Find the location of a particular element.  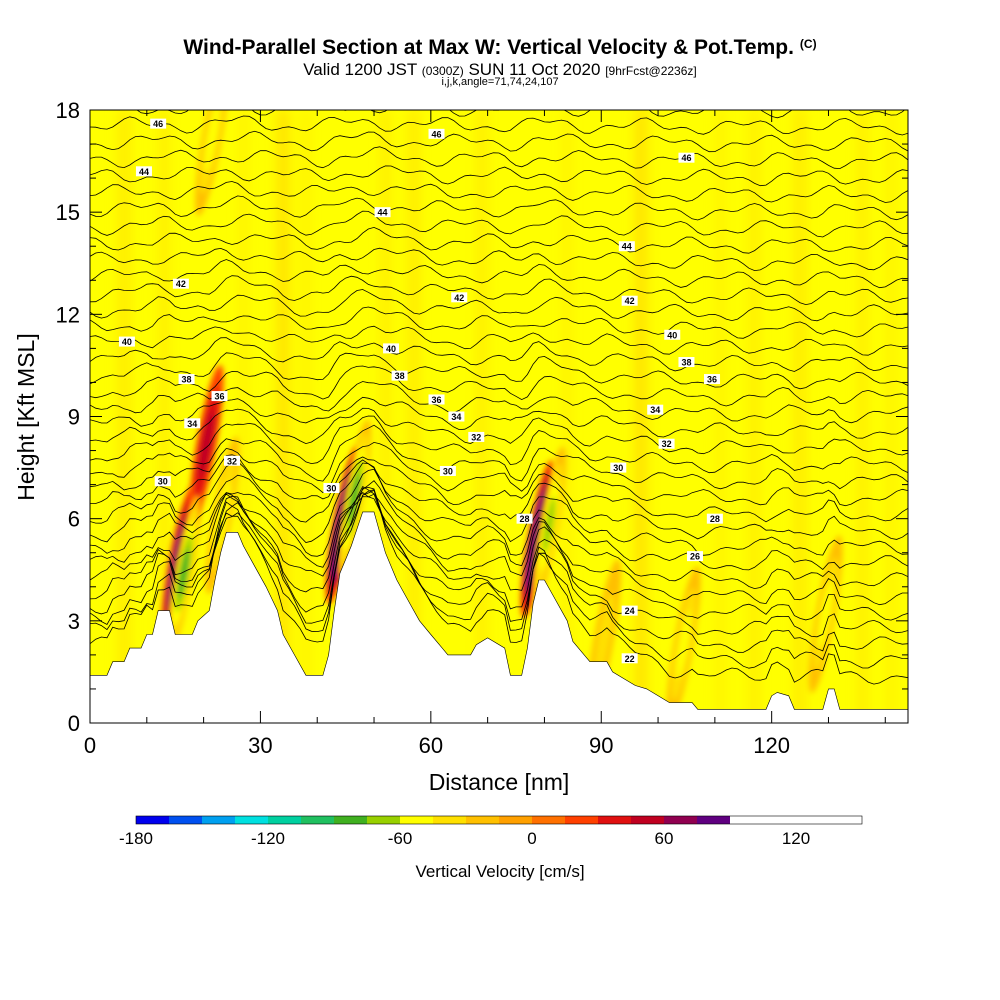

theta-label: 32 is located at coordinates (232, 461).